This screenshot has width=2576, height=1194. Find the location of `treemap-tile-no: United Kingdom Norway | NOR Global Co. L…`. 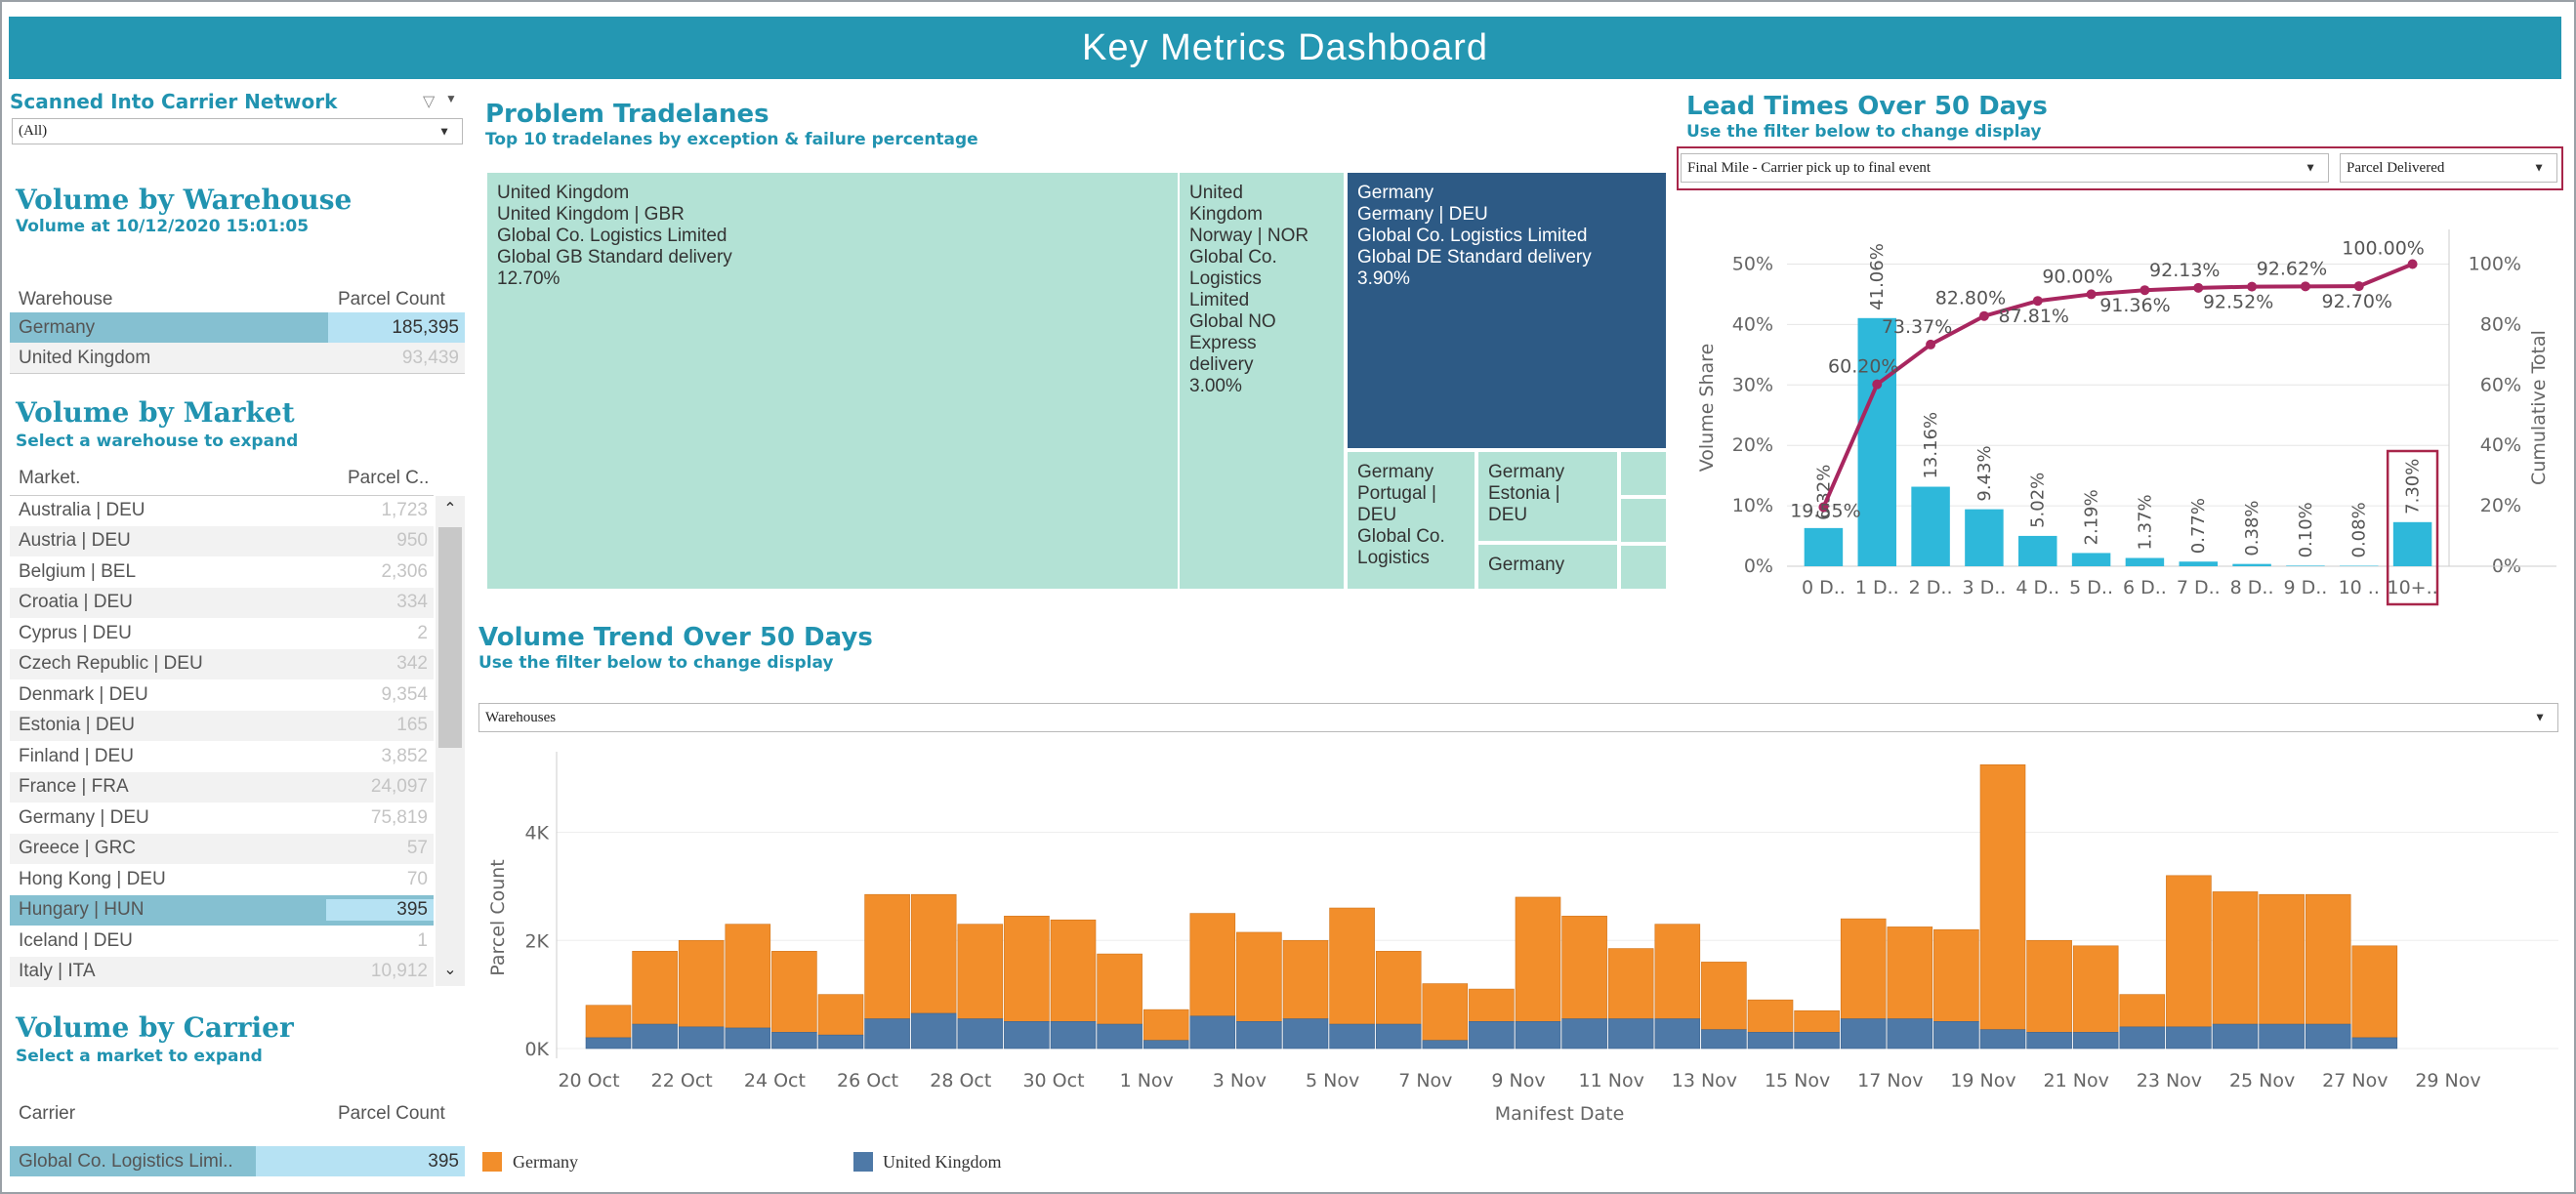

treemap-tile-no: United Kingdom Norway | NOR Global Co. L… is located at coordinates (1262, 381).